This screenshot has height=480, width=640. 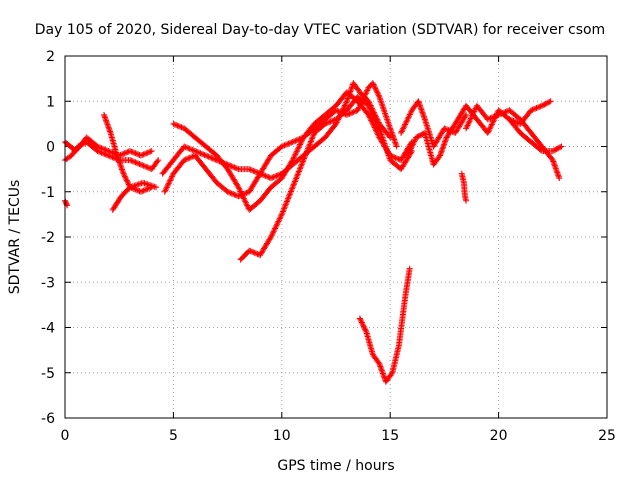 What do you see at coordinates (50, 148) in the screenshot?
I see `y-tick-label: 0` at bounding box center [50, 148].